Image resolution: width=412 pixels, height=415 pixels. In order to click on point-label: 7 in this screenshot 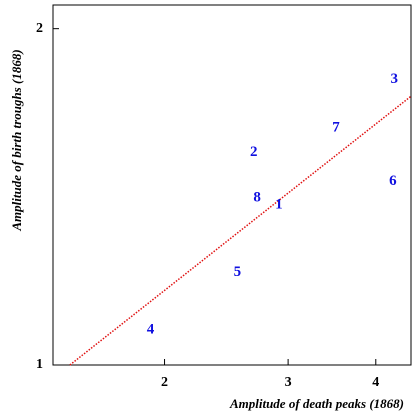, I will do `click(336, 127)`.